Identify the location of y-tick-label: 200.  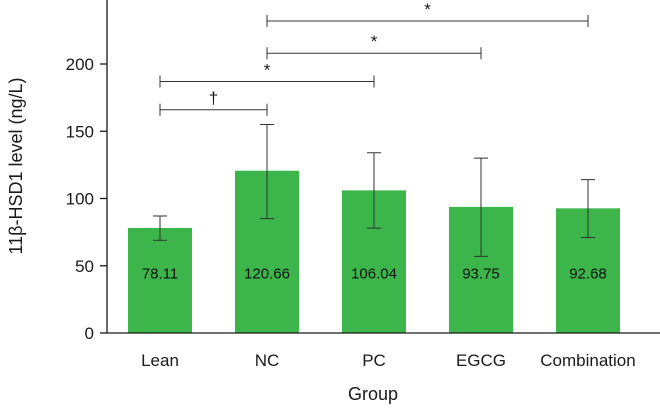
(80, 64).